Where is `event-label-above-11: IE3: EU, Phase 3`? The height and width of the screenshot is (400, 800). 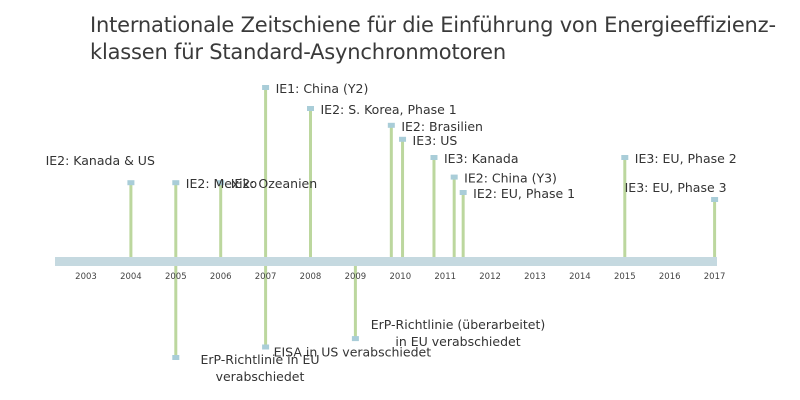
event-label-above-11: IE3: EU, Phase 3 is located at coordinates (676, 187).